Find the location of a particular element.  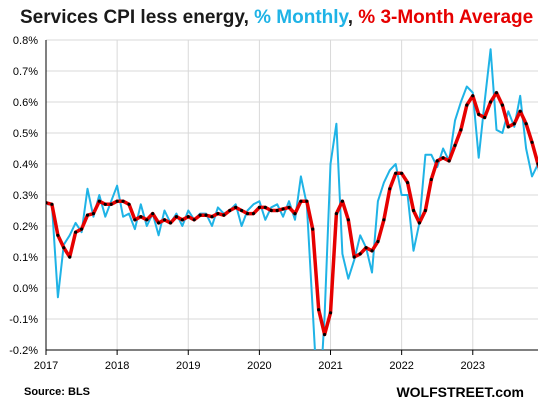

x-tick-label: 2022 is located at coordinates (401, 366).